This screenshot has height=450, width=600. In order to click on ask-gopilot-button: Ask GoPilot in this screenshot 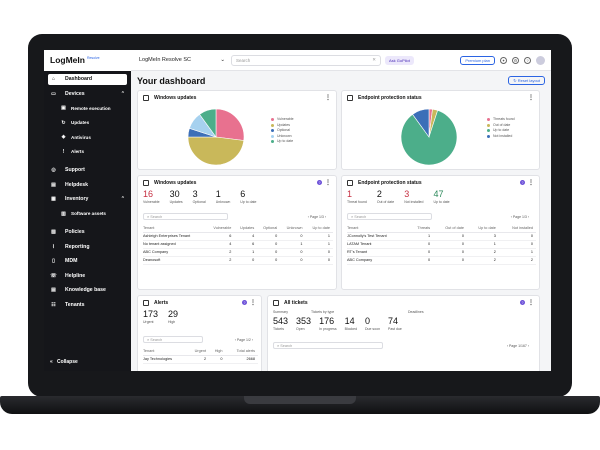, I will do `click(399, 60)`.